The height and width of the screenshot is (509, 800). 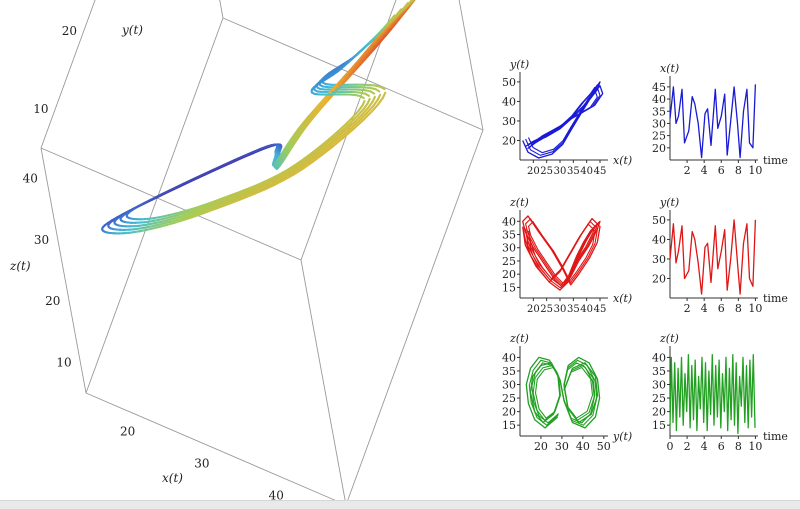 What do you see at coordinates (201, 463) in the screenshot?
I see `x-tick-label-3d: 30` at bounding box center [201, 463].